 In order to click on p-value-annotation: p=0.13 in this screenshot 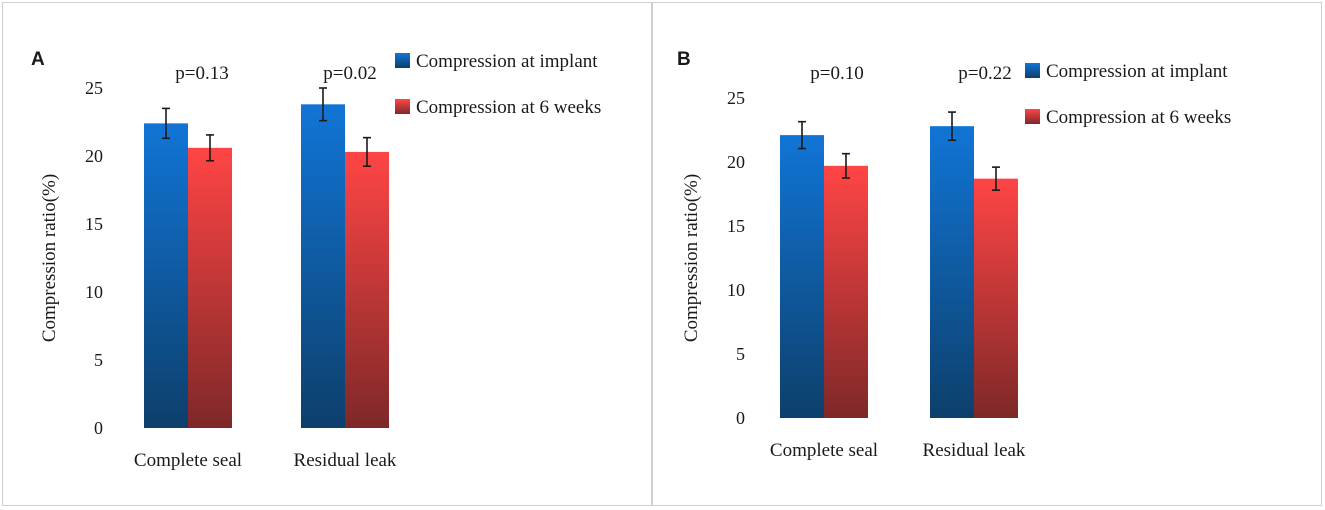, I will do `click(201, 73)`.